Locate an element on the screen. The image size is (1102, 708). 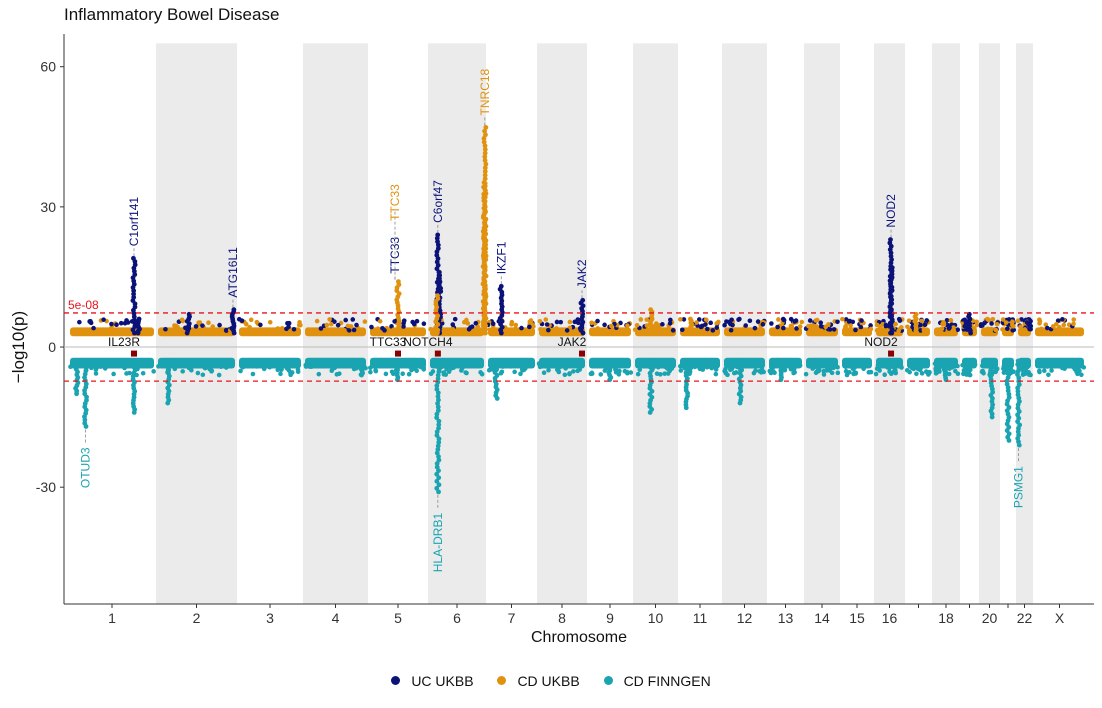
legend-label-uc-ukbb: UC UKBB is located at coordinates (442, 680).